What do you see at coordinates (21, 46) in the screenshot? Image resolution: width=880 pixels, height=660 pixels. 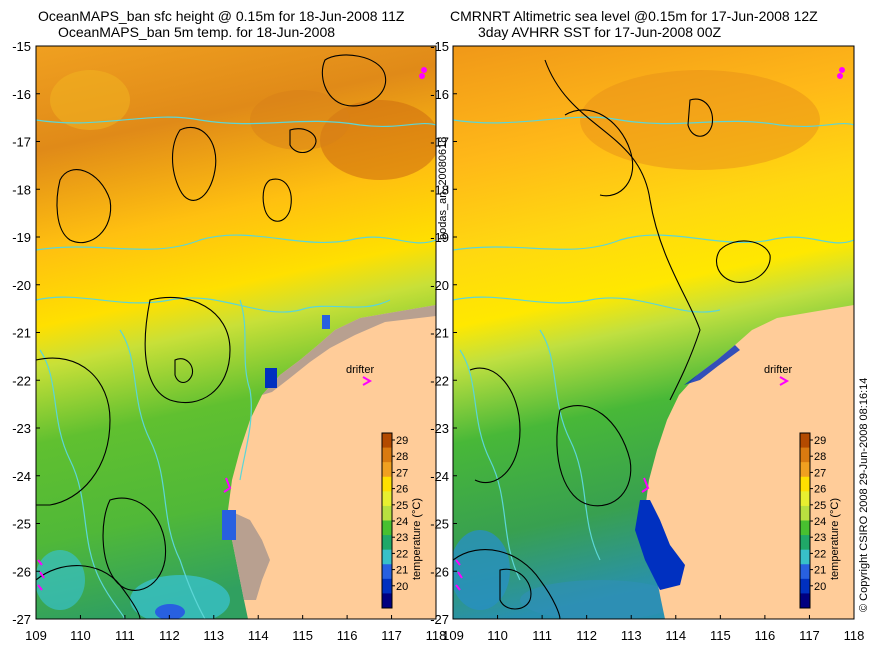 I see `left-y-tick-label: -15` at bounding box center [21, 46].